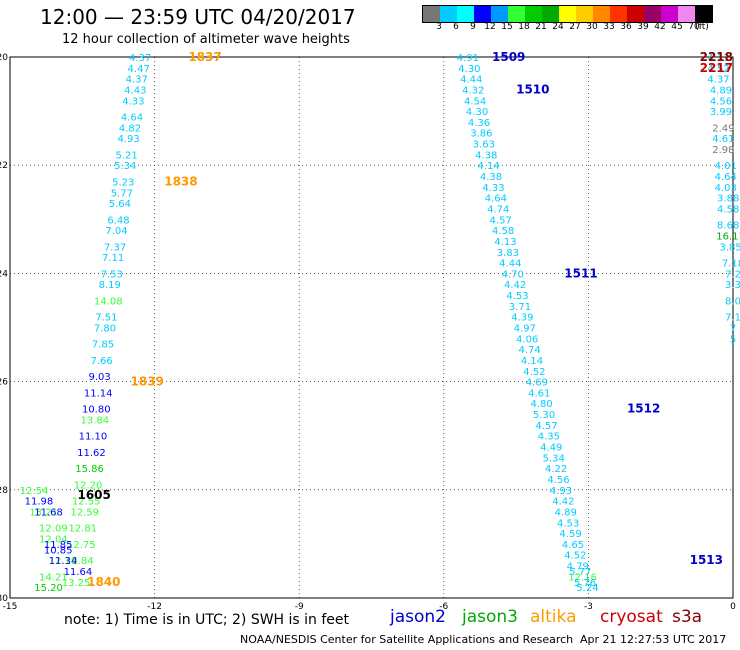 The width and height of the screenshot is (740, 650). I want to click on pass-time-label: 2218, so click(716, 57).